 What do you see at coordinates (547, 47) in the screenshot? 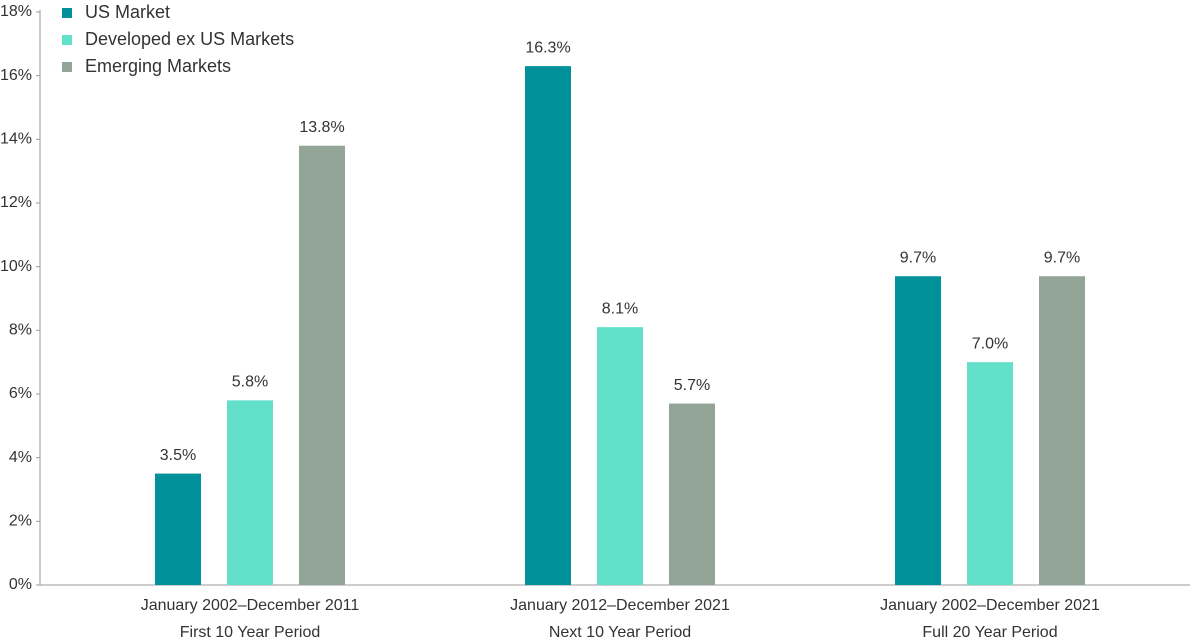
I see `value-label: 16.3%` at bounding box center [547, 47].